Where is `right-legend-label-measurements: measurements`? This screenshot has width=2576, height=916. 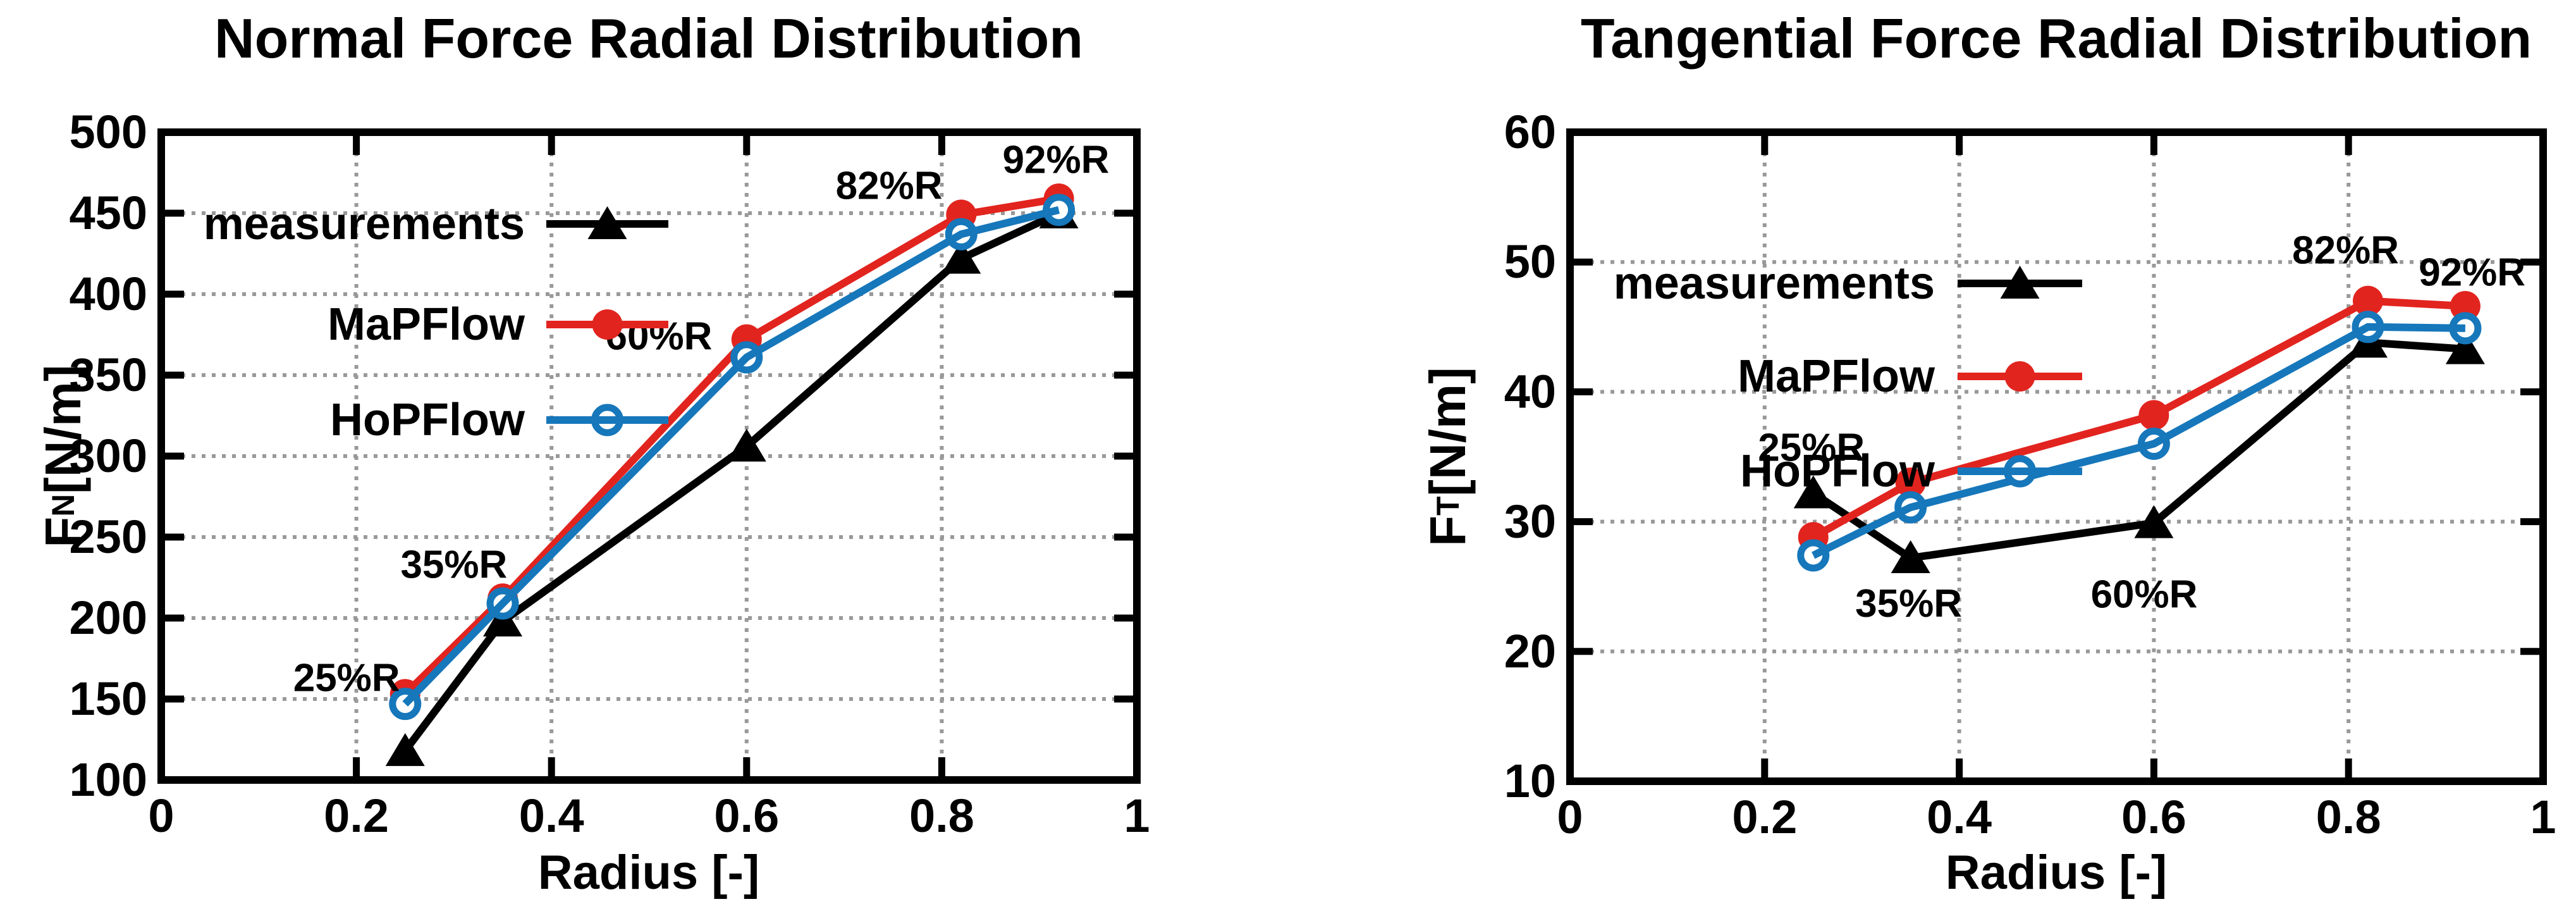 right-legend-label-measurements: measurements is located at coordinates (1774, 283).